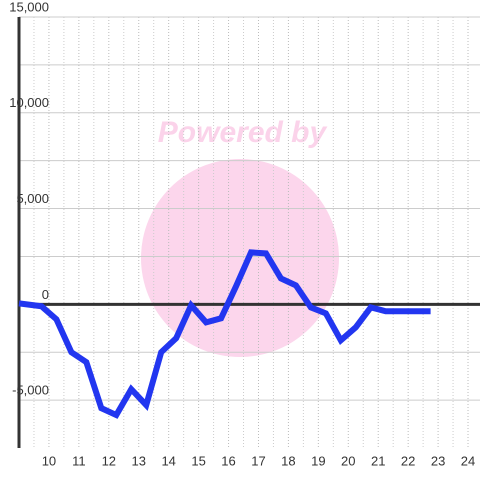 The width and height of the screenshot is (480, 480). What do you see at coordinates (228, 460) in the screenshot?
I see `x-tick-label: 16` at bounding box center [228, 460].